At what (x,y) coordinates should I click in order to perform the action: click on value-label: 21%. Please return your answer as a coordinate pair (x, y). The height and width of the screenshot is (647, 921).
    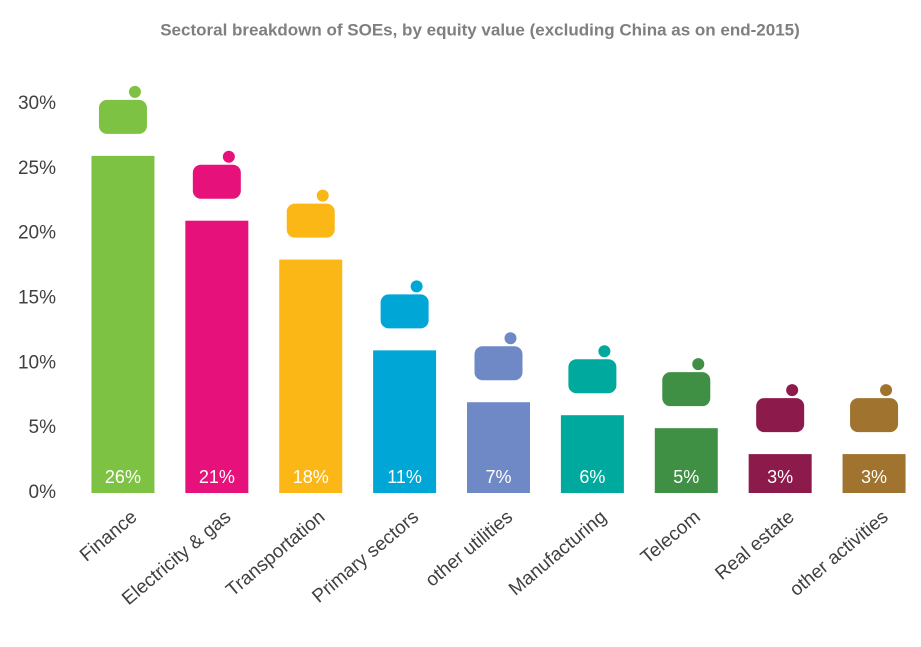
    Looking at the image, I should click on (217, 477).